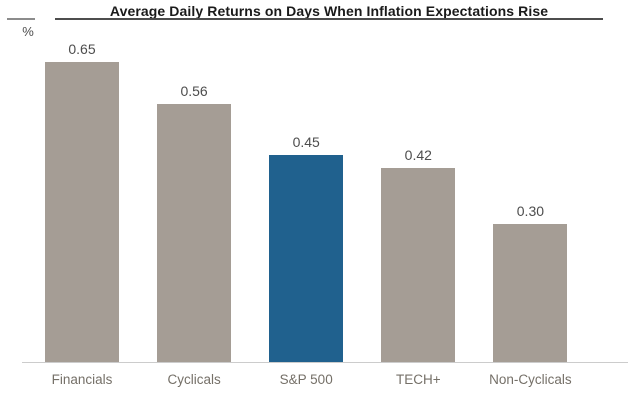 This screenshot has width=640, height=400. What do you see at coordinates (194, 91) in the screenshot?
I see `value-label-cyclicals: 0.56` at bounding box center [194, 91].